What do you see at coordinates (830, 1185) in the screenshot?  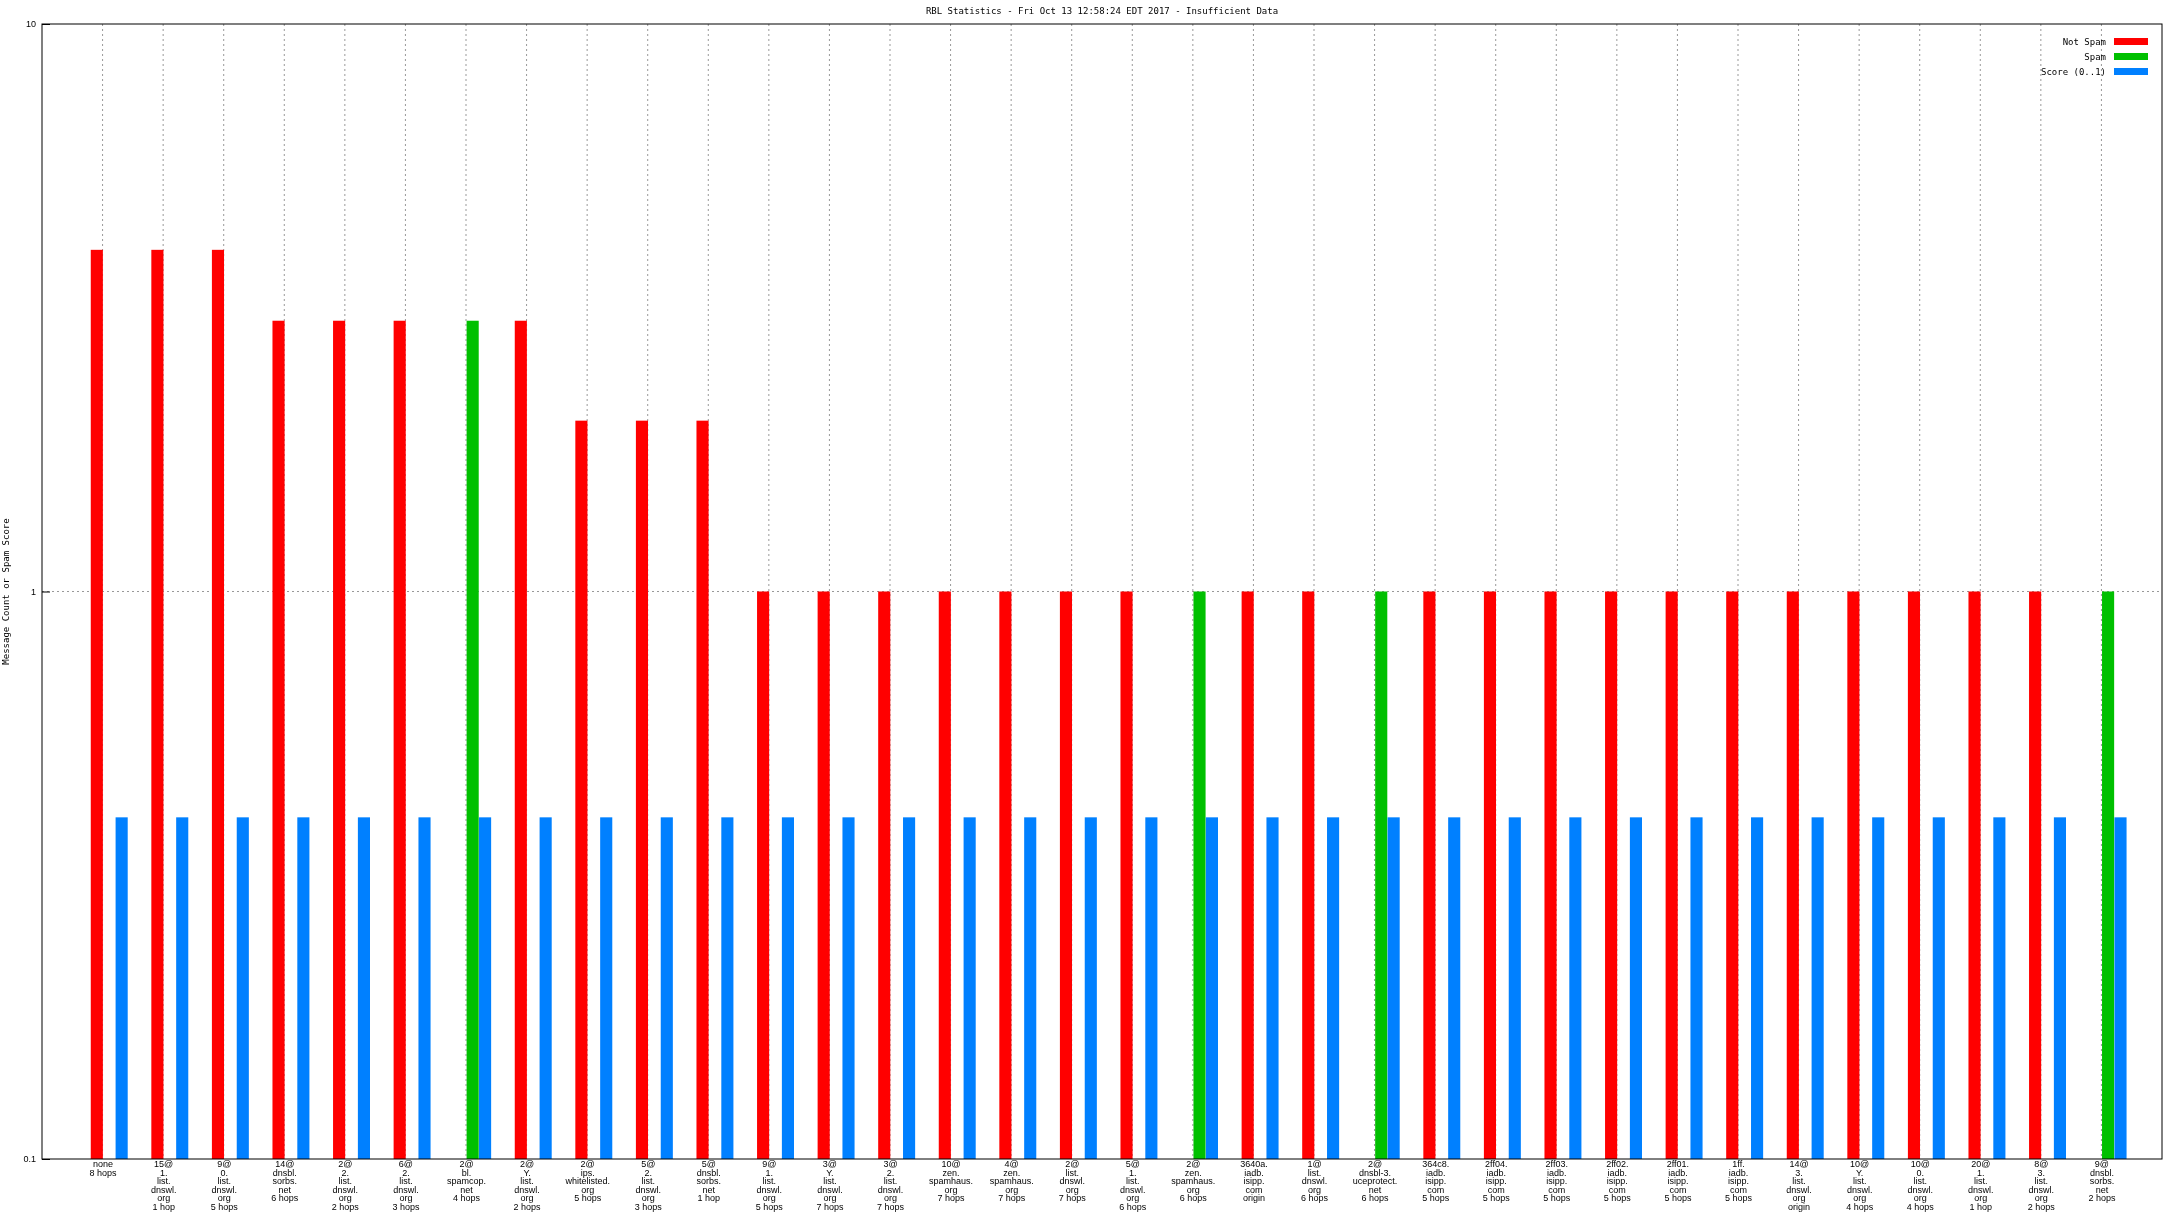 I see `x-tick-label: 3@ Y. list. dnswl. org 7 hops` at bounding box center [830, 1185].